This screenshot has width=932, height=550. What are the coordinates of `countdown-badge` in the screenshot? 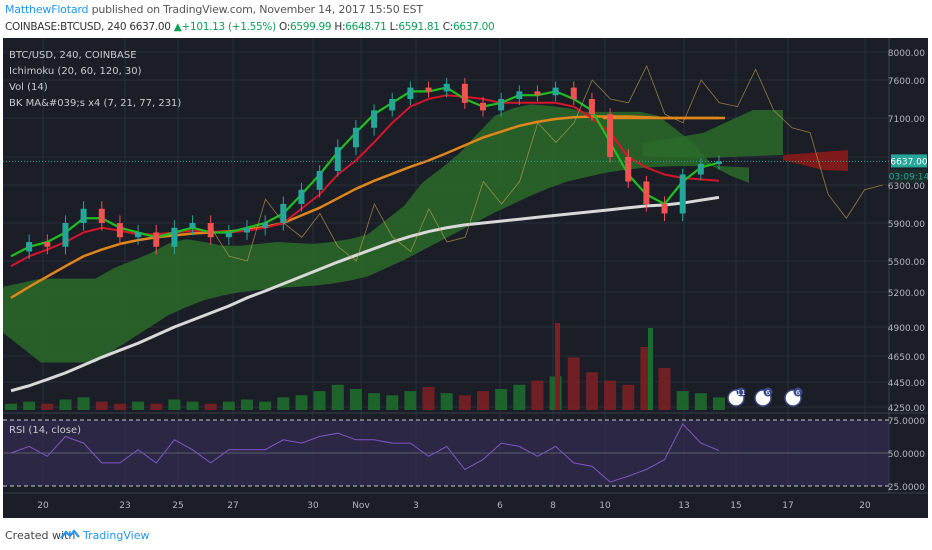 It's located at (909, 176).